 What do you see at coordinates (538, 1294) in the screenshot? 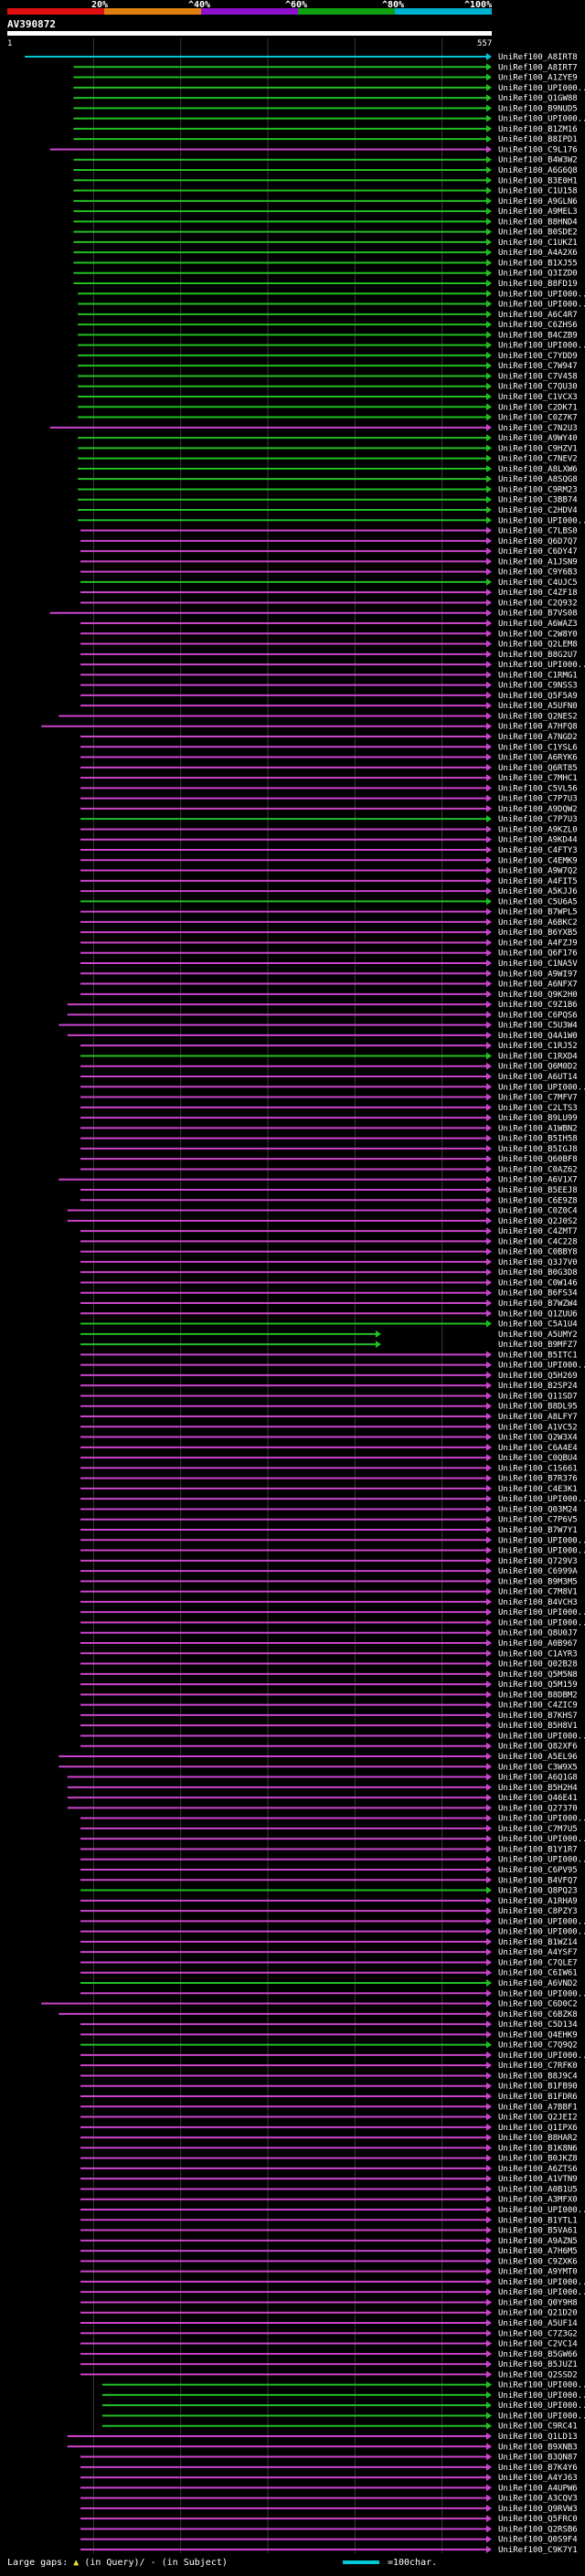
I see `hit-label: UniRef100_B6FS34` at bounding box center [538, 1294].